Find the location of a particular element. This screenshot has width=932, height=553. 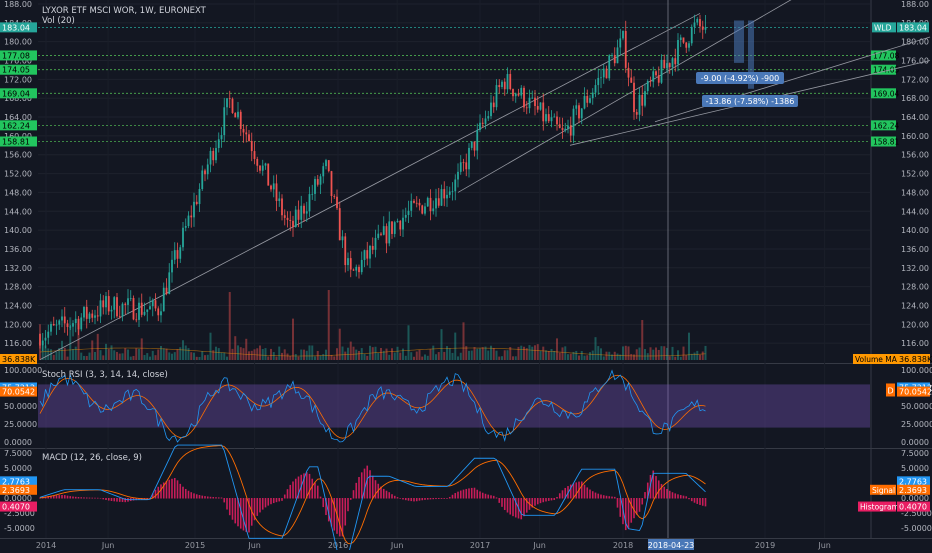

level-tag-right-label: 169.04 is located at coordinates (886, 93).